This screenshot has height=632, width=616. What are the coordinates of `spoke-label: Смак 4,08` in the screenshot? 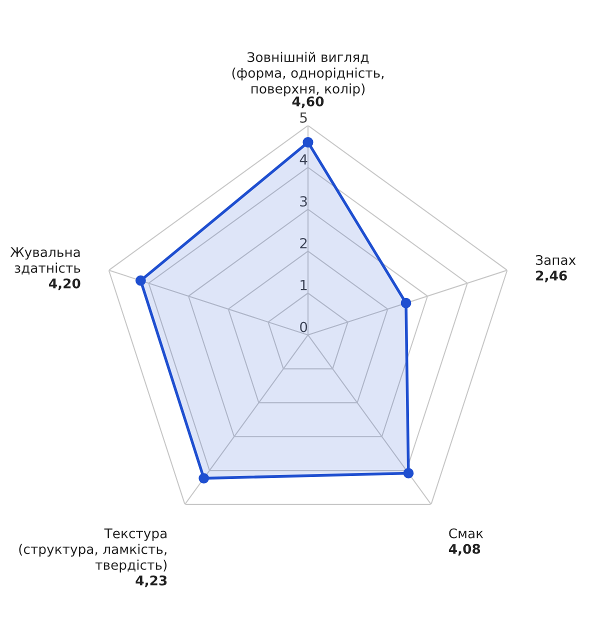 It's located at (466, 542).